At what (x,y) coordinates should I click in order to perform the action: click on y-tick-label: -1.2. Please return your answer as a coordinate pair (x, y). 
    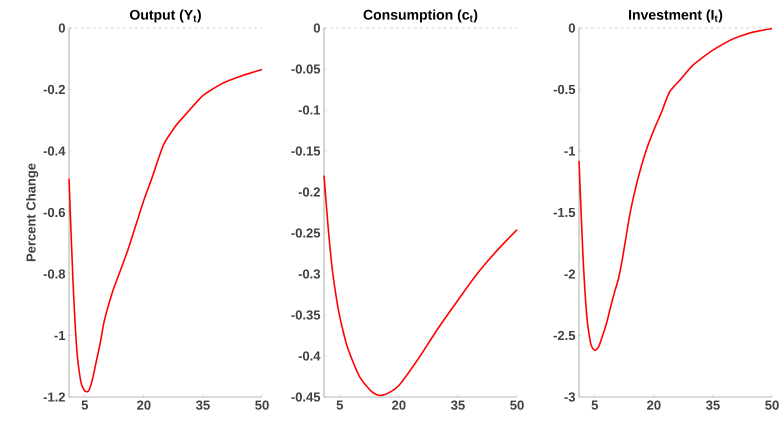
    Looking at the image, I should click on (54, 397).